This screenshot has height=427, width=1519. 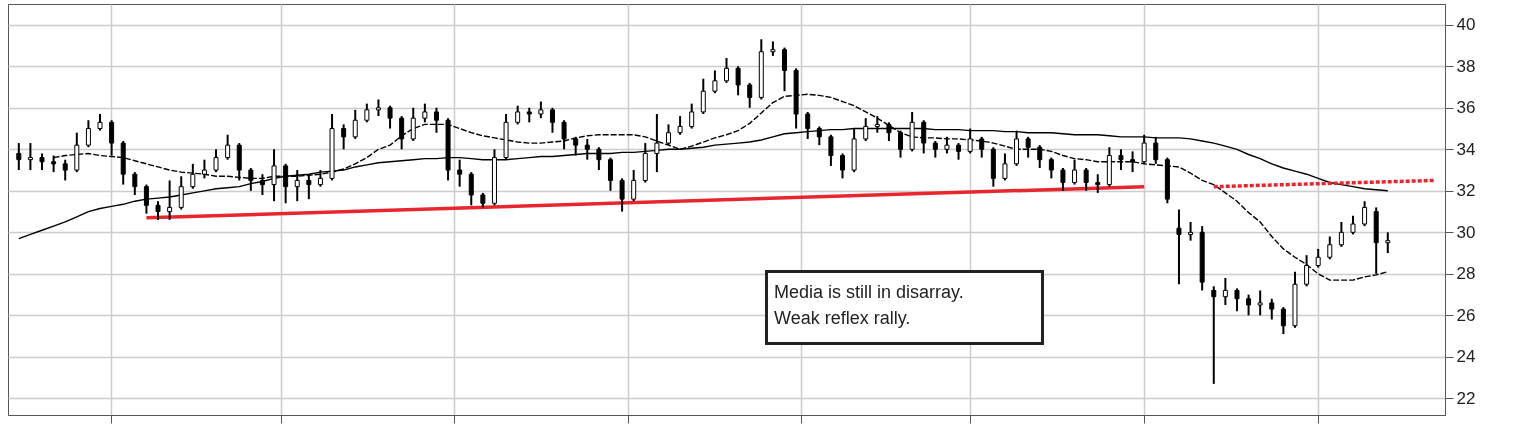 What do you see at coordinates (1466, 191) in the screenshot?
I see `y-tick-label: 32` at bounding box center [1466, 191].